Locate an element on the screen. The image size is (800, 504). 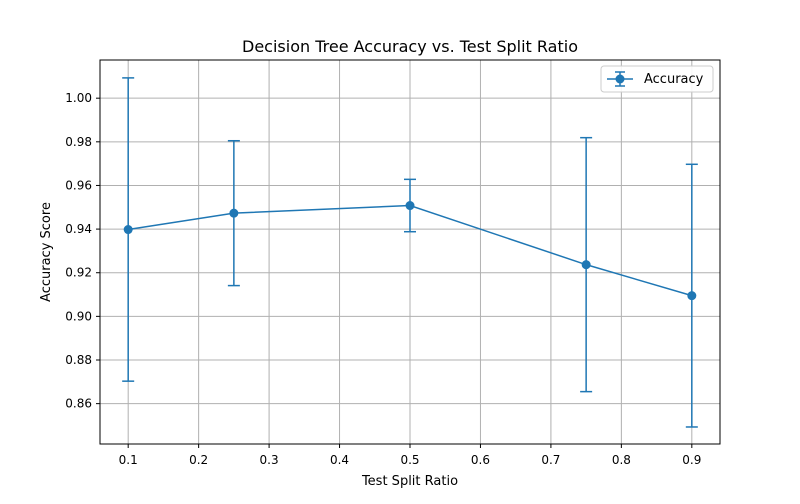
x-tick-label-4: 0.5 is located at coordinates (409, 460).